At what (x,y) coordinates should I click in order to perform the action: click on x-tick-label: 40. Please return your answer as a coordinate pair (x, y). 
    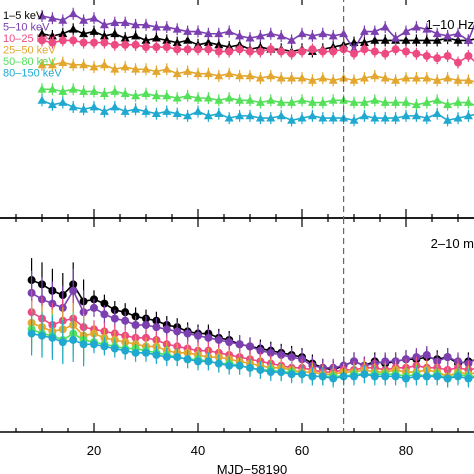
    Looking at the image, I should click on (198, 450).